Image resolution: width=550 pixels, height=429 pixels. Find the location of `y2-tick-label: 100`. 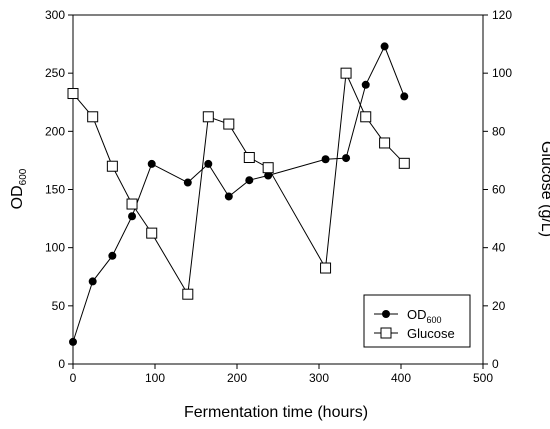

y2-tick-label: 100 is located at coordinates (502, 73).